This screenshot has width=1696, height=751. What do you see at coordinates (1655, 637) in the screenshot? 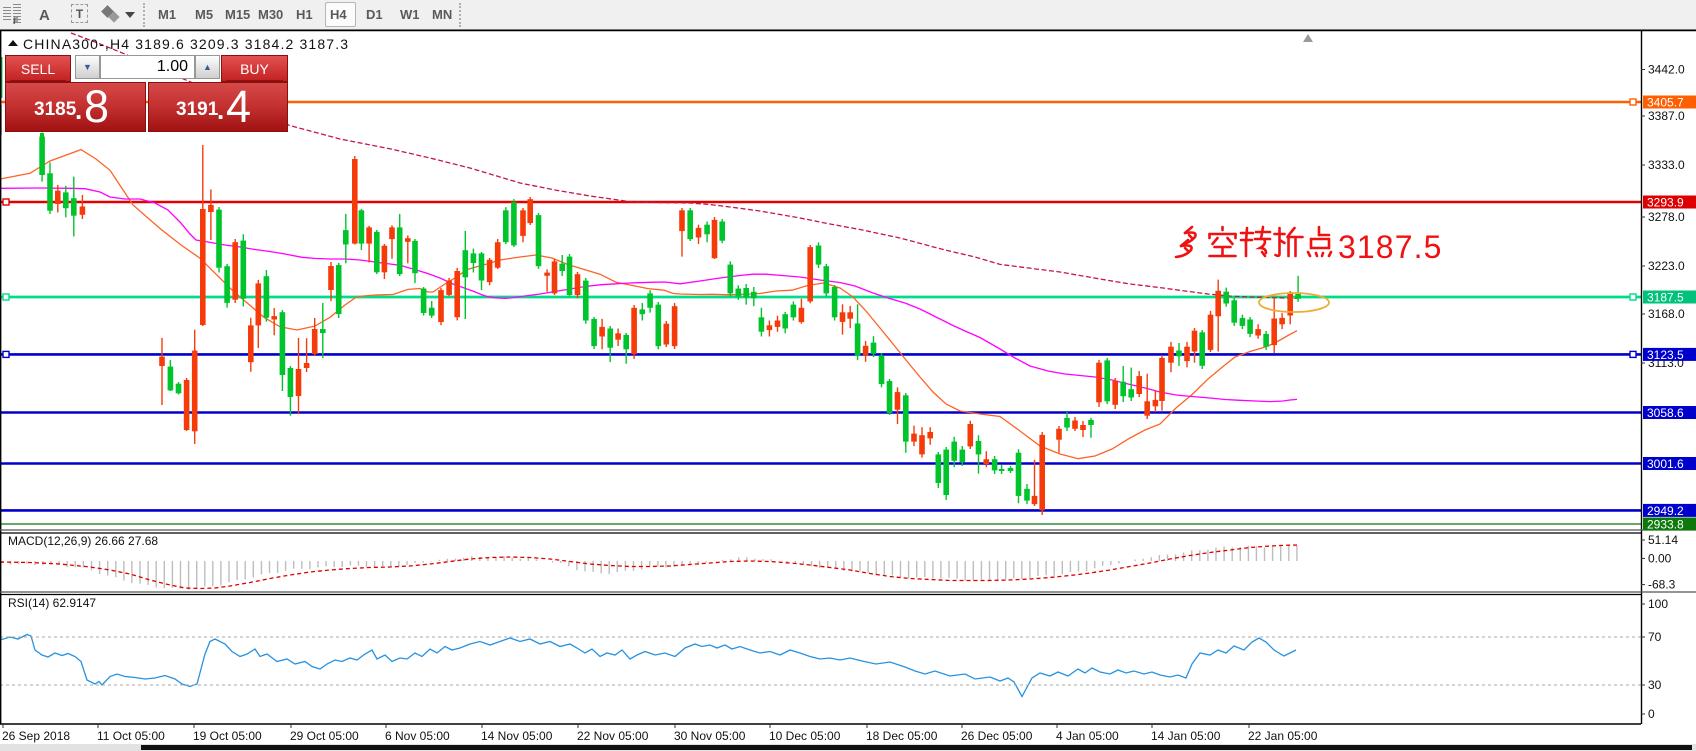
I see `svg-text: 70` at bounding box center [1655, 637].